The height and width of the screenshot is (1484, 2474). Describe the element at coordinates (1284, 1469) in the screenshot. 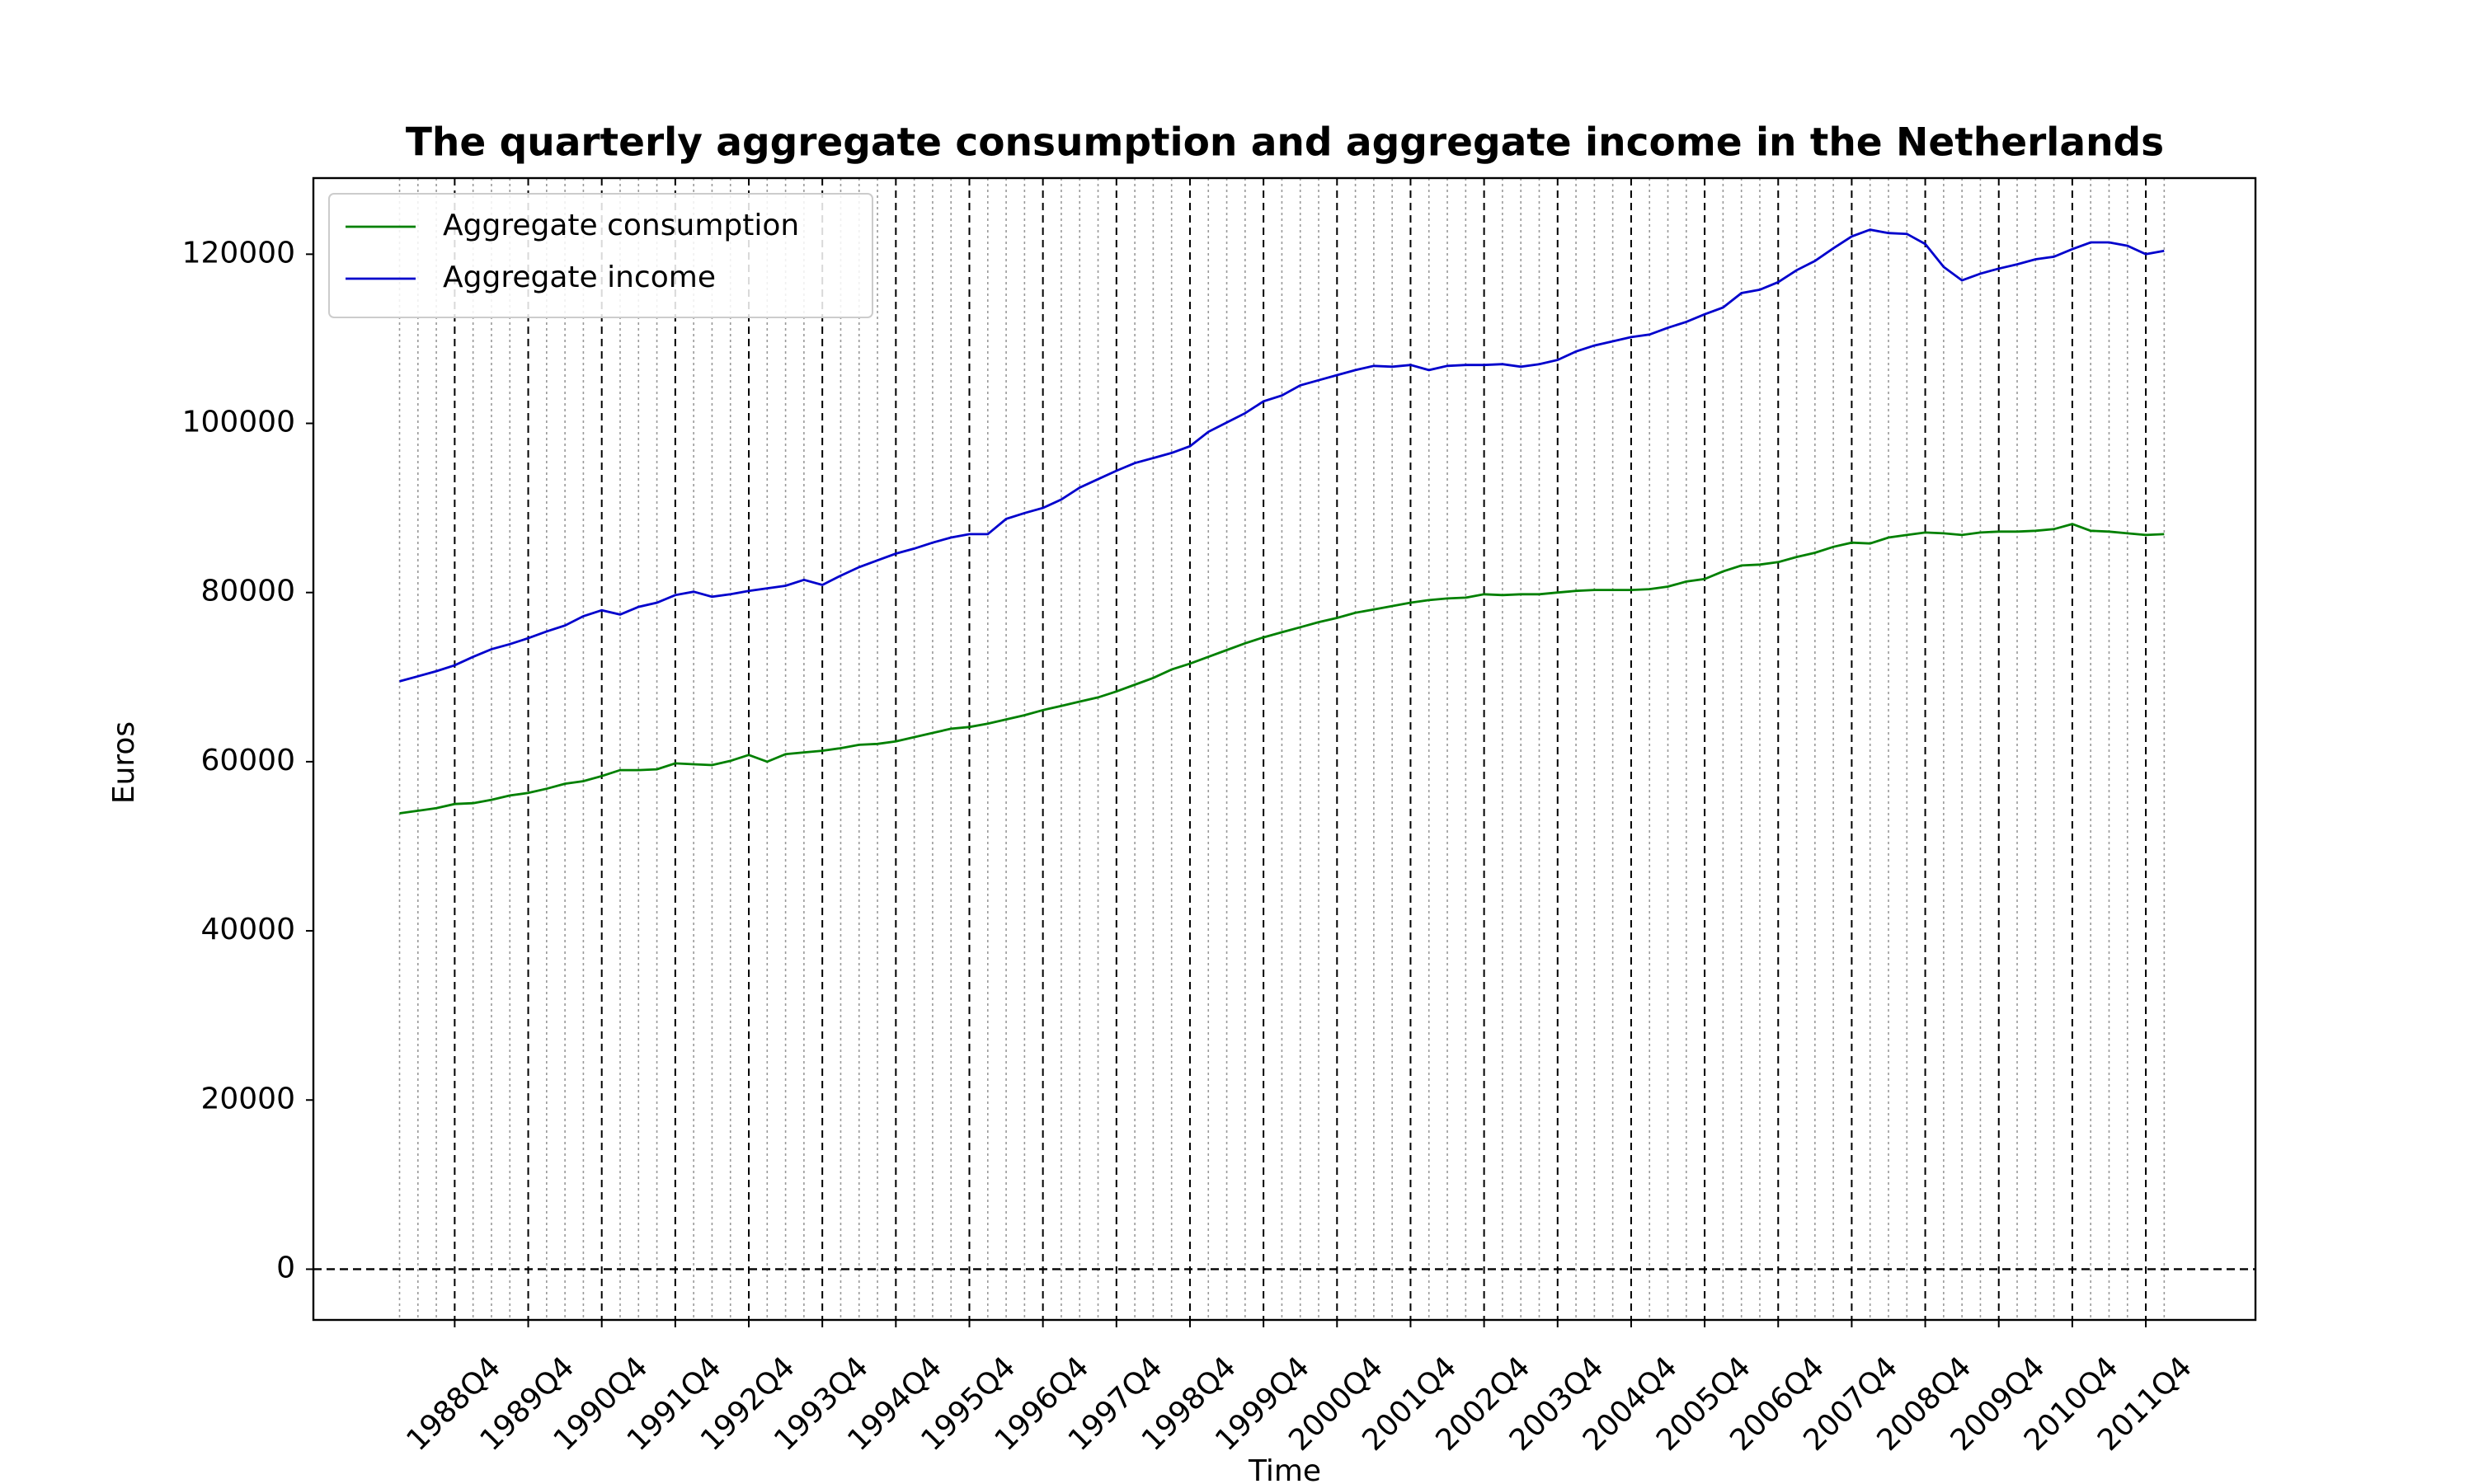

I see `x-axis-label: Time` at that location.